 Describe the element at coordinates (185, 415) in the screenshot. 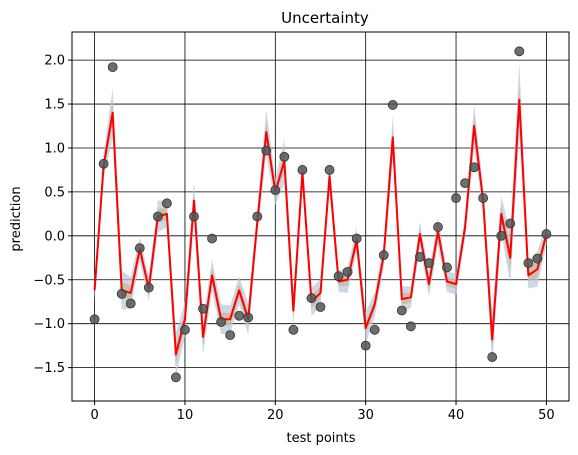

I see `x-tick-label: 10` at that location.